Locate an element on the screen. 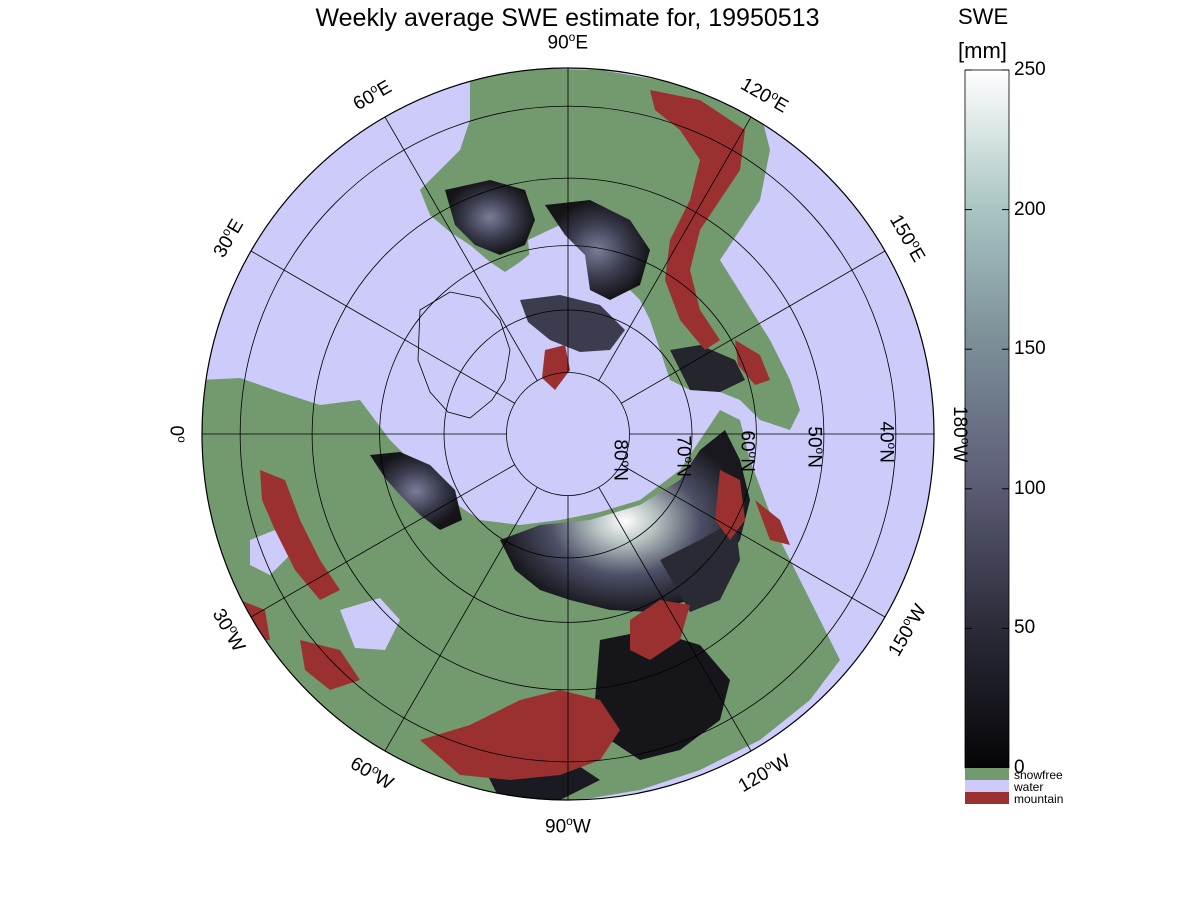 The width and height of the screenshot is (1200, 900). meridian--60 is located at coordinates (461, 619).